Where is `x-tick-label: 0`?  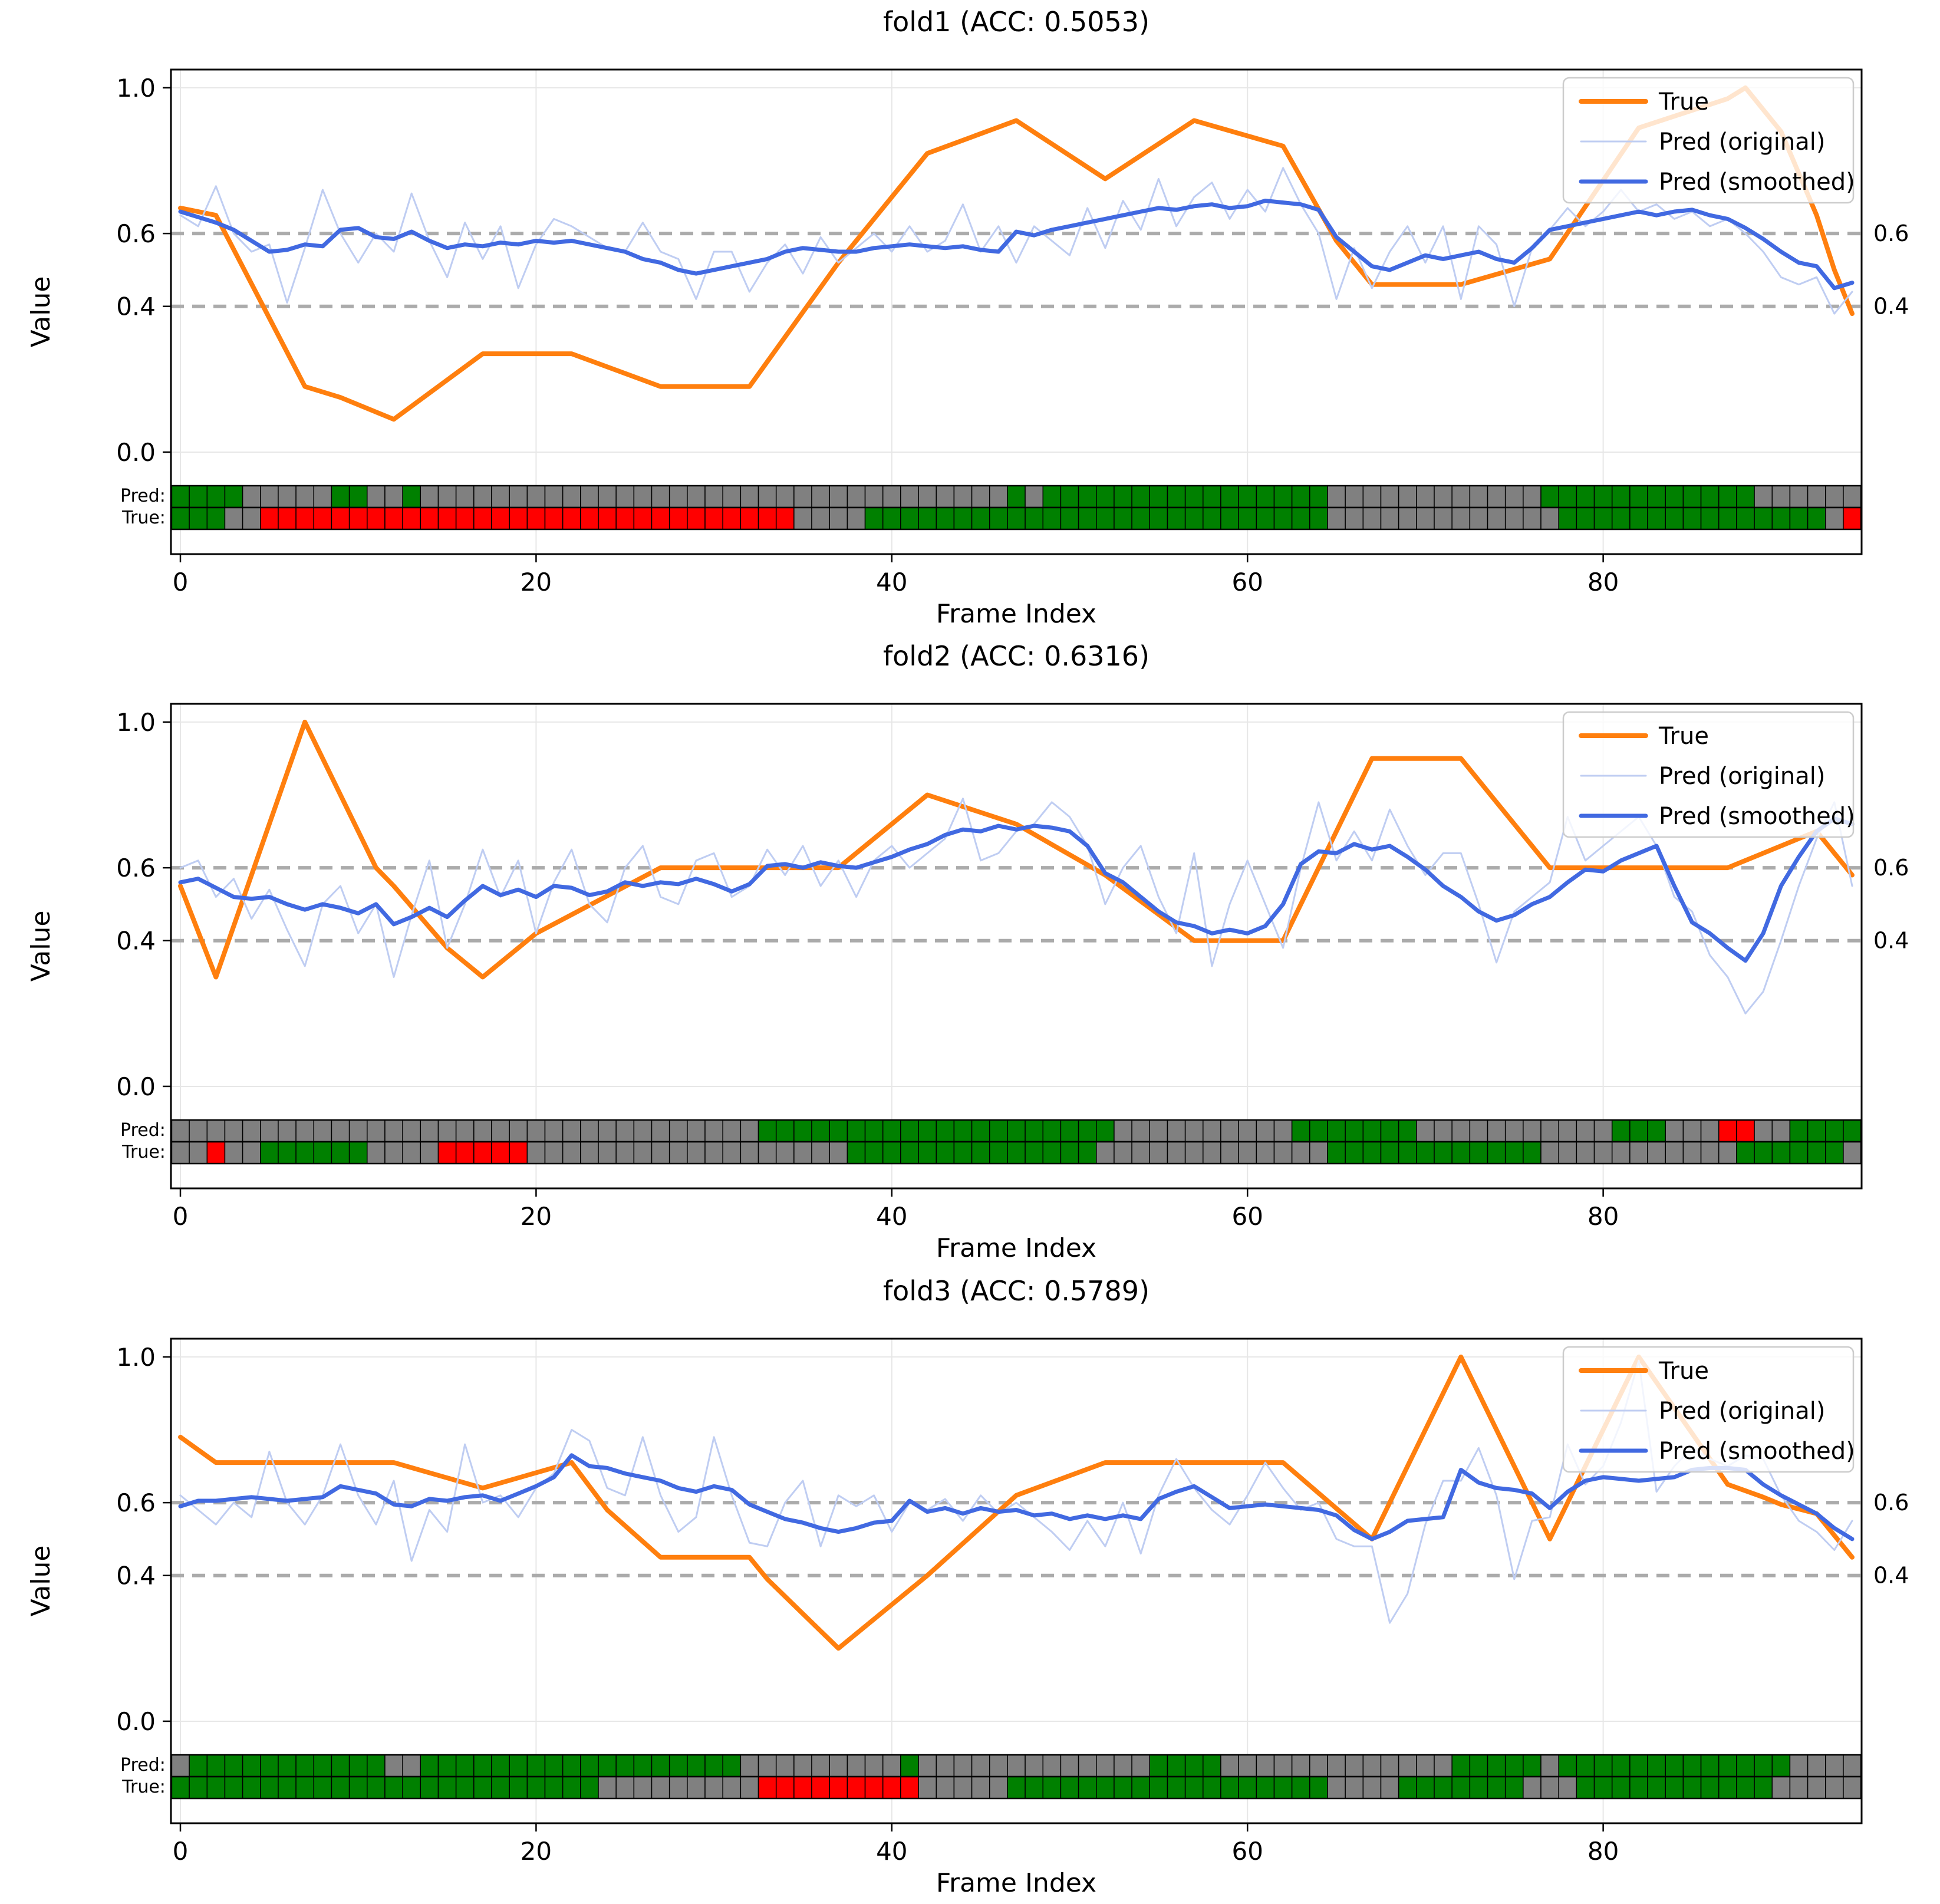
x-tick-label: 0 is located at coordinates (181, 1851).